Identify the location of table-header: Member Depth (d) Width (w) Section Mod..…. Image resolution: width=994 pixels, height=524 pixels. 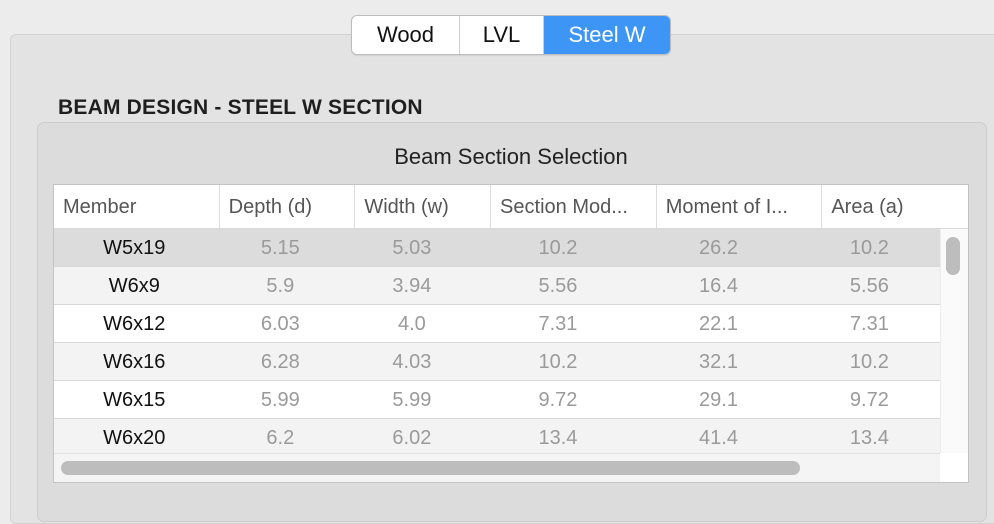
(511, 207).